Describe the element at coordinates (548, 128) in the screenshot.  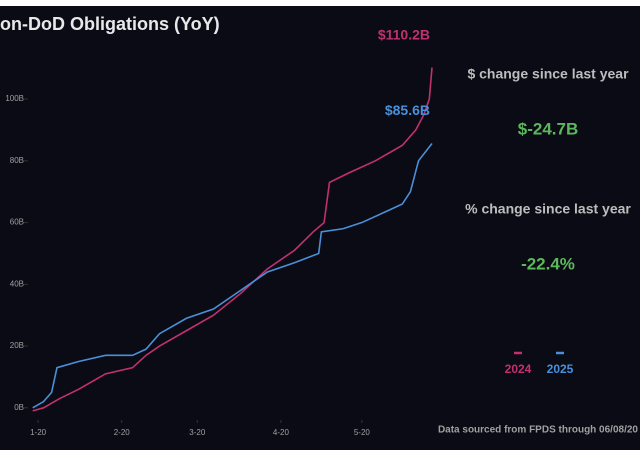
I see `panel-value: $-24.7B` at that location.